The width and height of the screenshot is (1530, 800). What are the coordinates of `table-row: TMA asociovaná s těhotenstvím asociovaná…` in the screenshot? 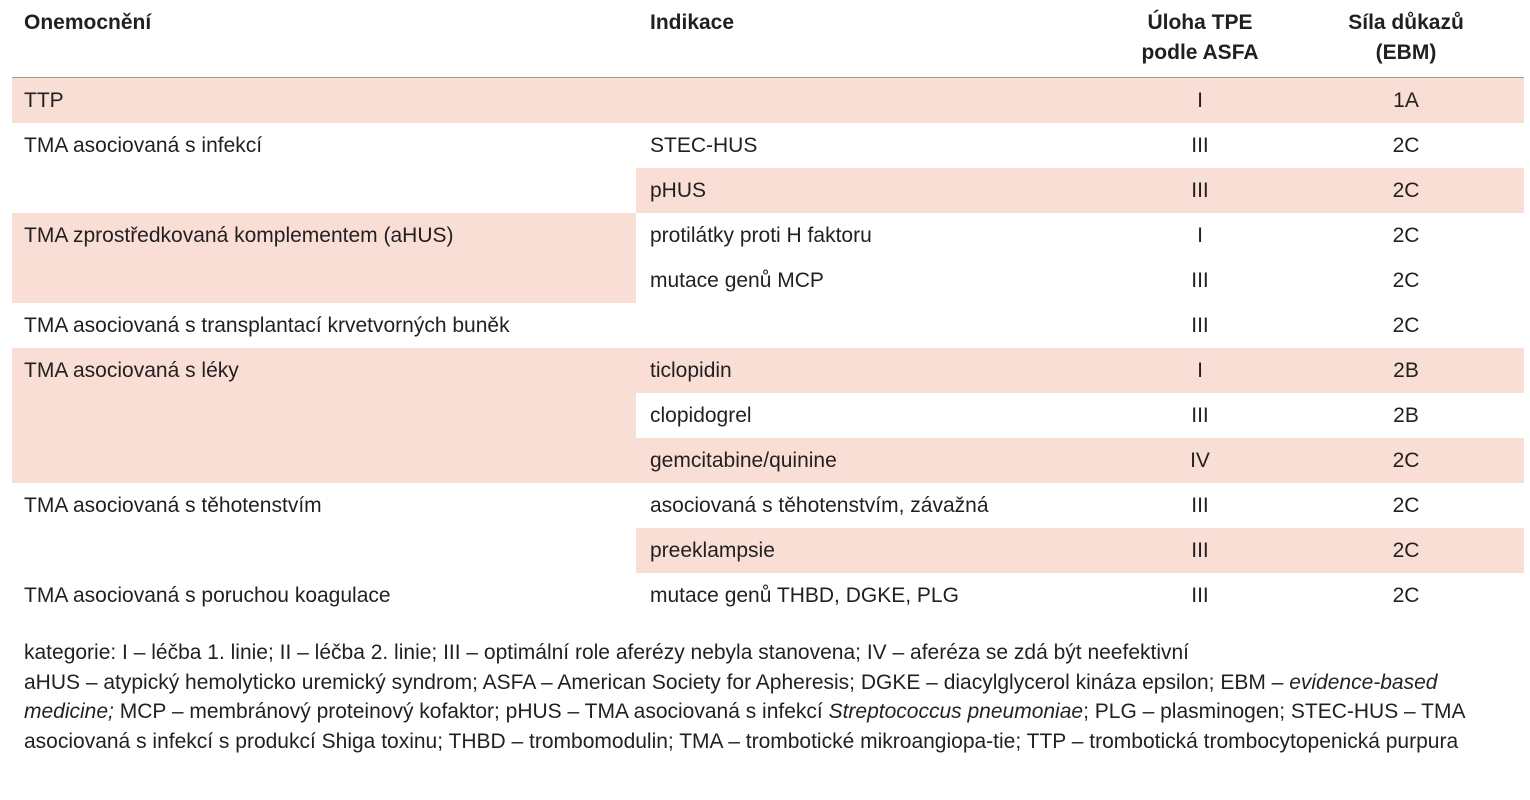 It's located at (765, 505).